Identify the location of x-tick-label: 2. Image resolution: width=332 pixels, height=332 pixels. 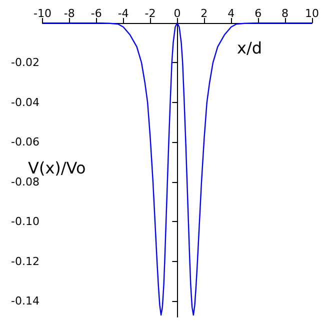
(204, 13).